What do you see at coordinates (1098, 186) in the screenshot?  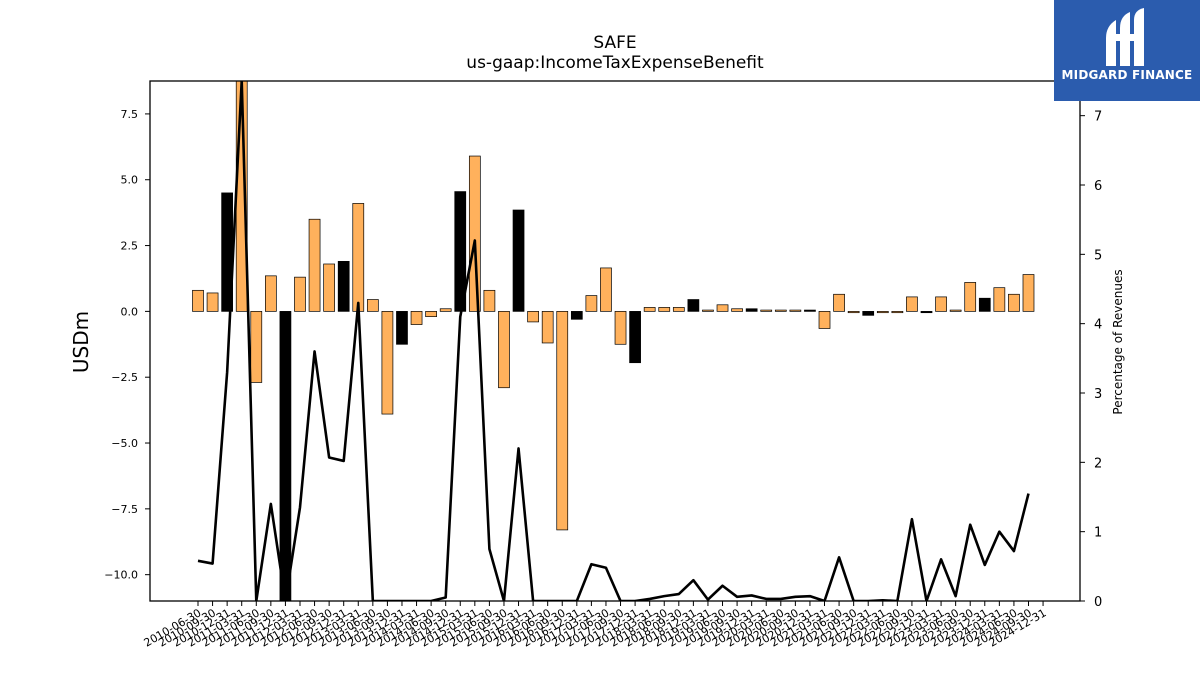 I see `y2-tick-label: 6` at bounding box center [1098, 186].